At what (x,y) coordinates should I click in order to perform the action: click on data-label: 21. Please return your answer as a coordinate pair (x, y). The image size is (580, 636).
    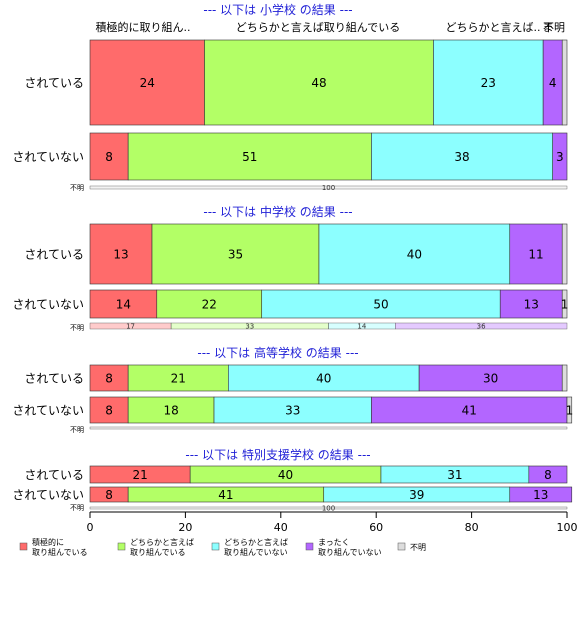
    Looking at the image, I should click on (178, 379).